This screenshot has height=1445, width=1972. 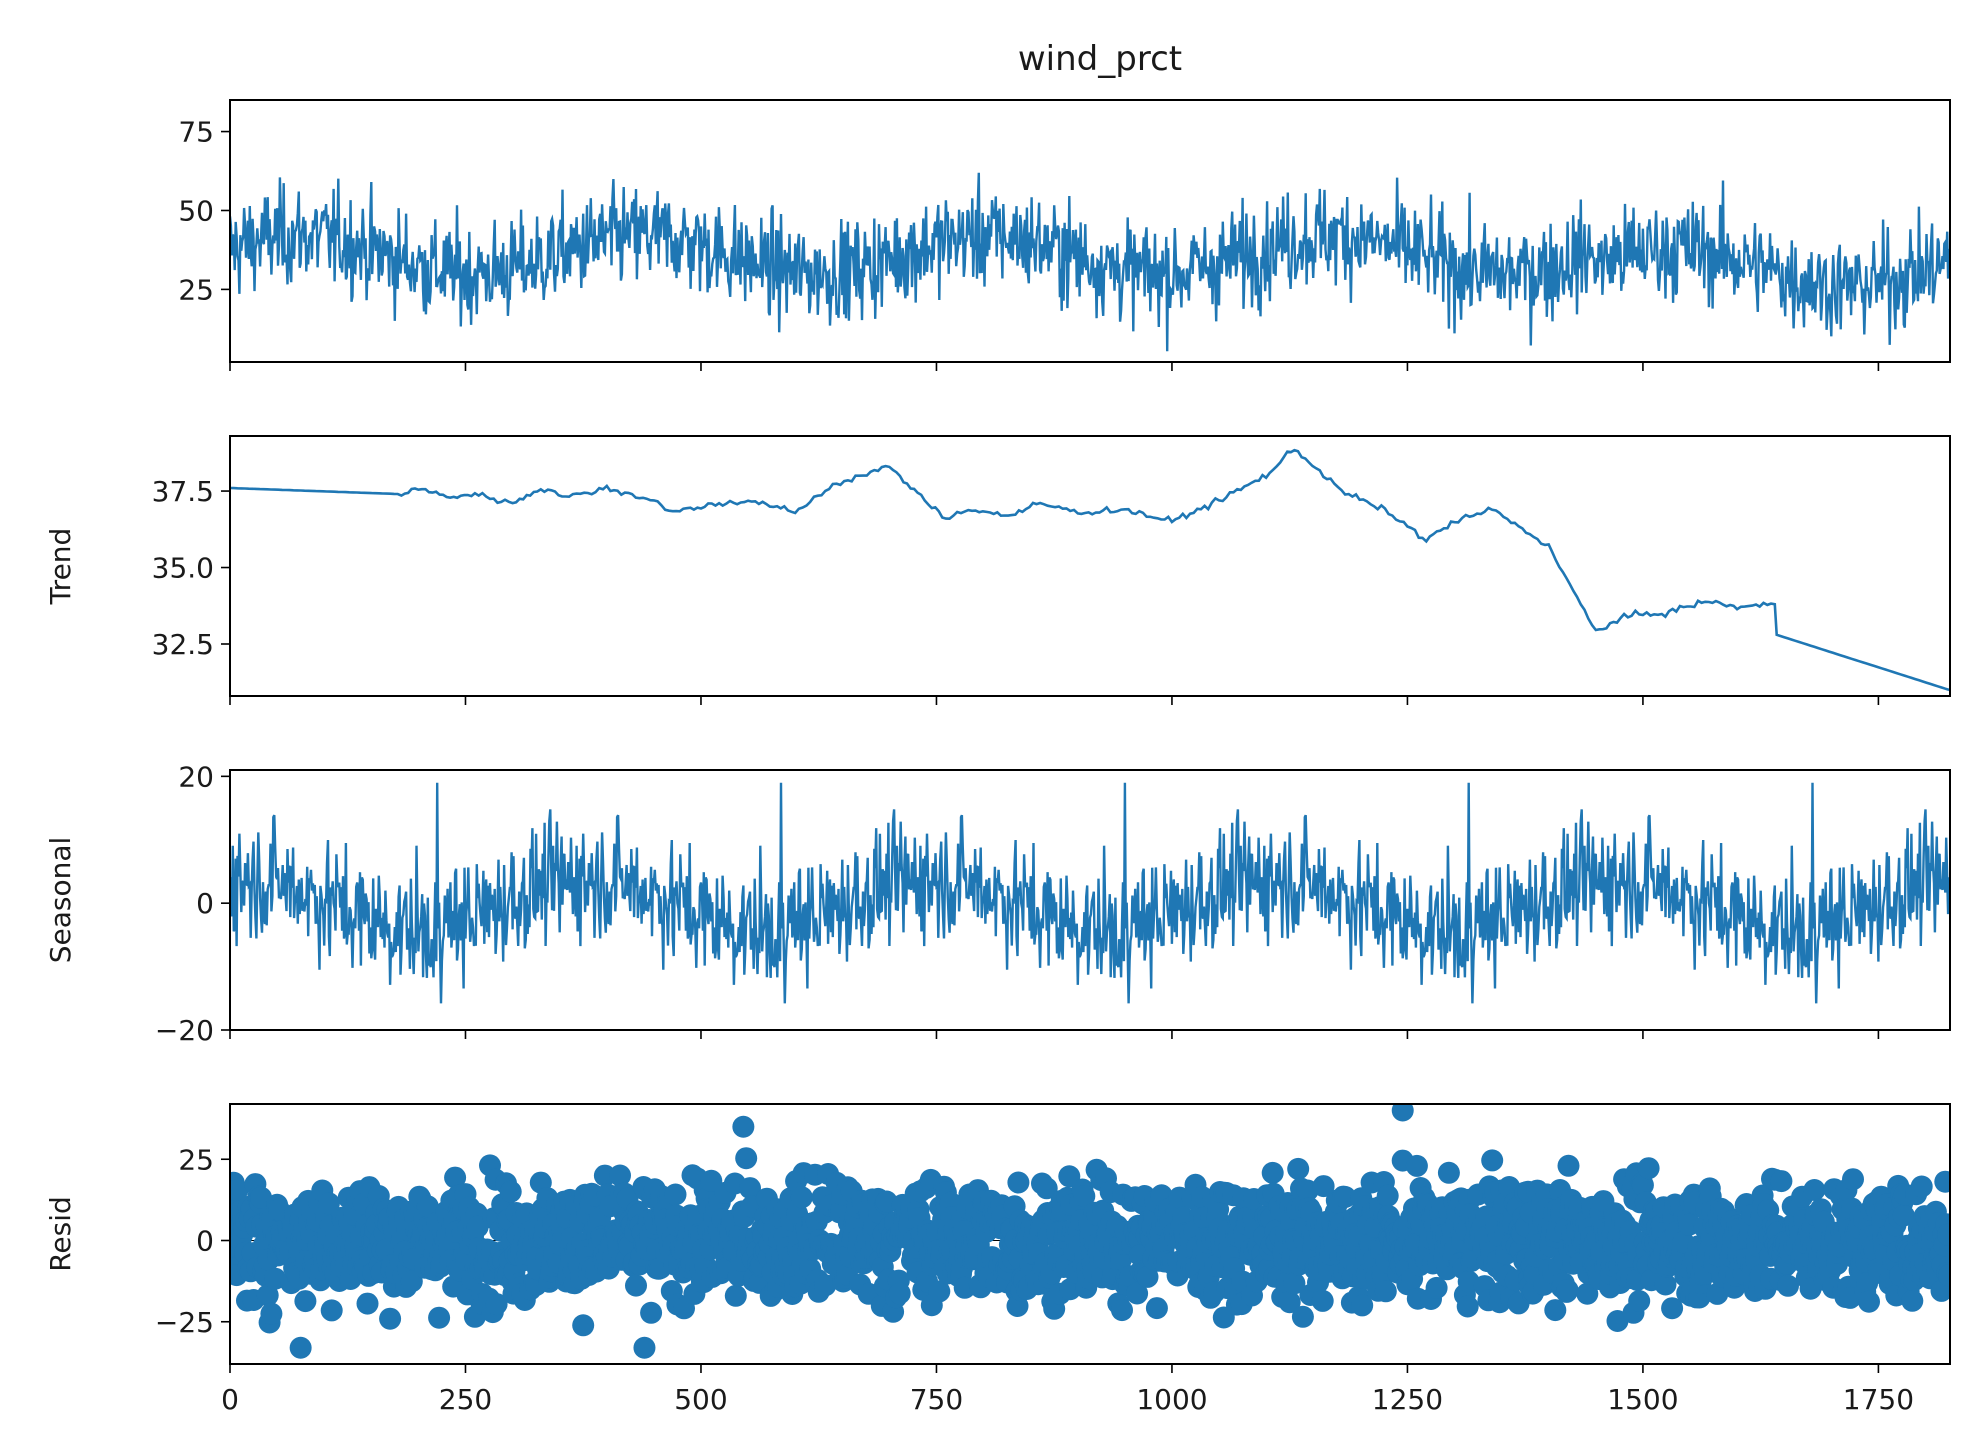 What do you see at coordinates (60, 900) in the screenshot?
I see `seasonal-ylabel: Seasonal` at bounding box center [60, 900].